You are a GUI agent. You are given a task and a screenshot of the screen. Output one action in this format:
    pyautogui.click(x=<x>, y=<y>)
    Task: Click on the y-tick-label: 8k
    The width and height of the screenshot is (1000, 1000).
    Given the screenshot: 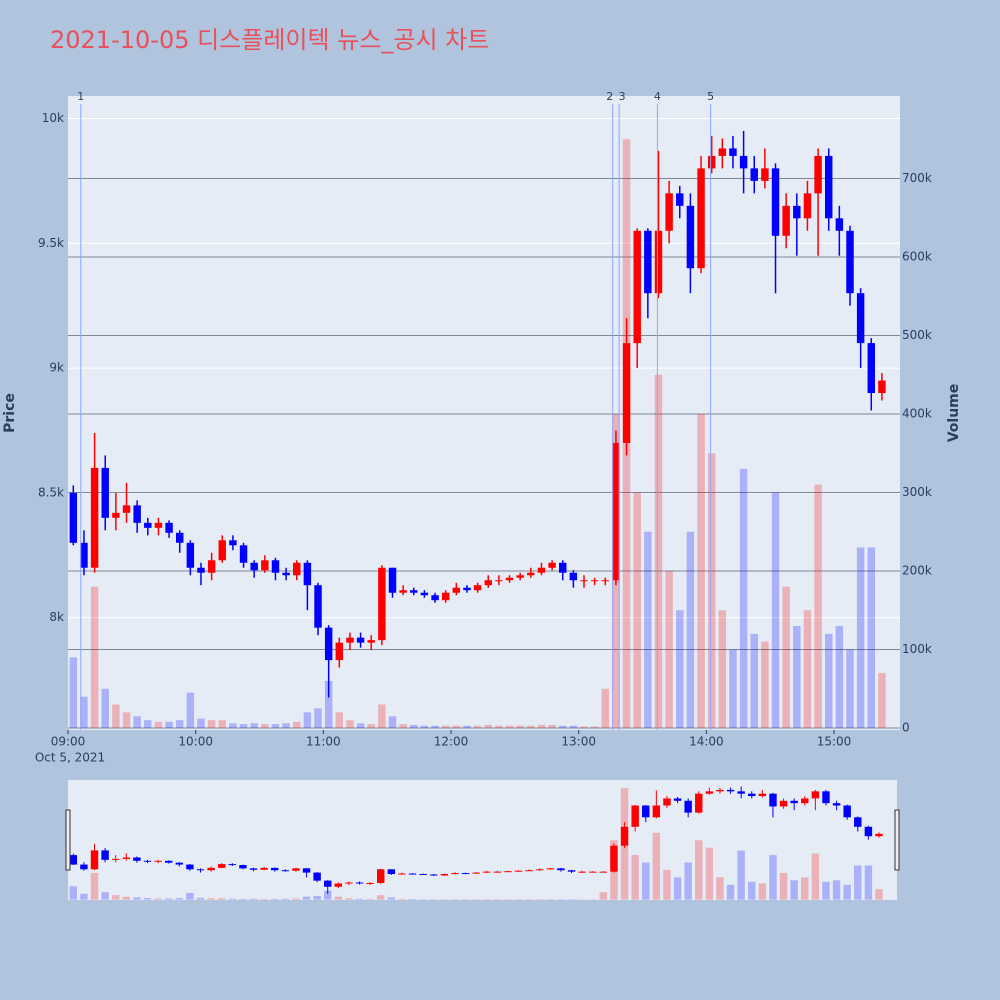 What is the action you would take?
    pyautogui.click(x=56, y=617)
    